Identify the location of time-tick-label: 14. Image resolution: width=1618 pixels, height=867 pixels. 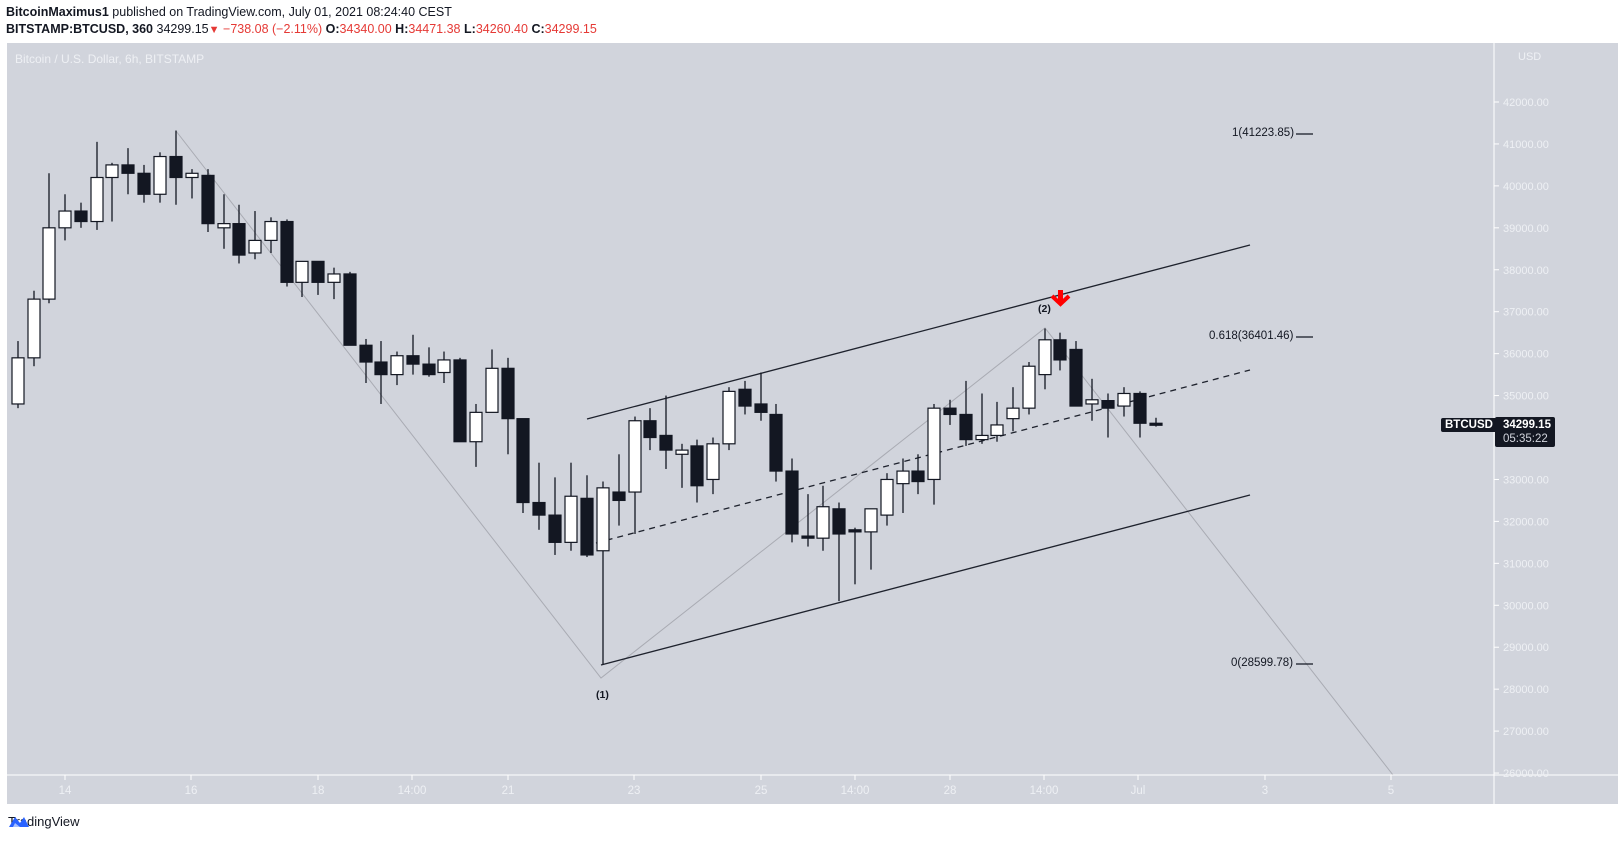
(65, 791).